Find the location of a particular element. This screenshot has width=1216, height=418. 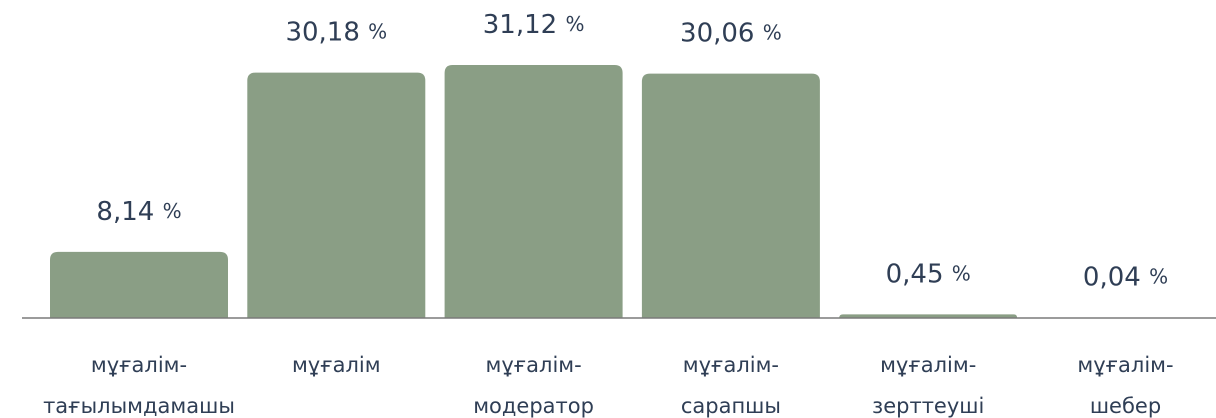

x-tick-label: мұғалім-шебер is located at coordinates (1125, 385).